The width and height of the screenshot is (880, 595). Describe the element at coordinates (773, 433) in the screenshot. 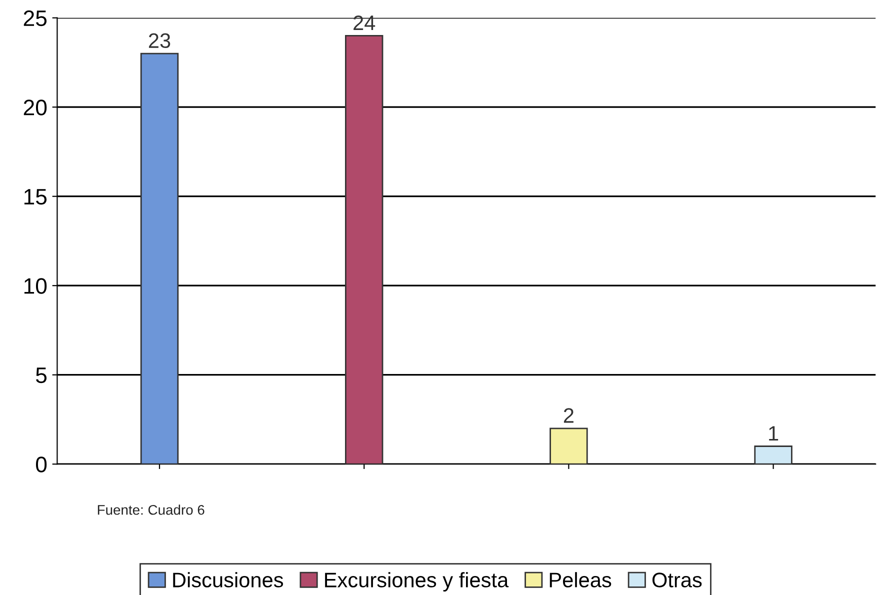

I see `data-label: 1` at that location.